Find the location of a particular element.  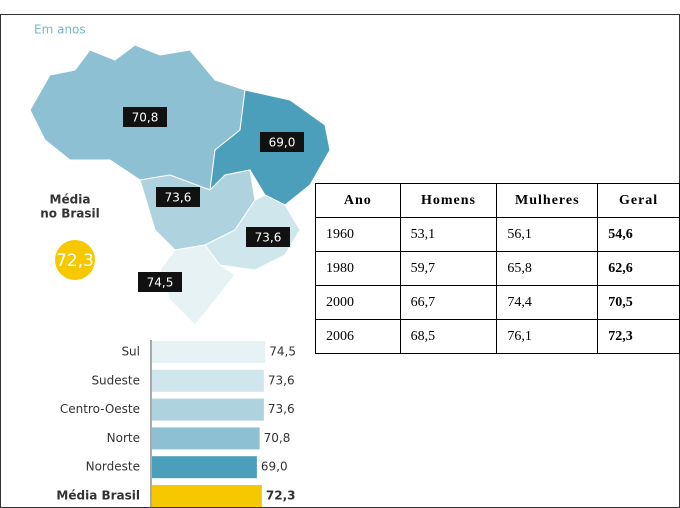

table-row: 2006 68,5 76,1 72,3 is located at coordinates (497, 336).